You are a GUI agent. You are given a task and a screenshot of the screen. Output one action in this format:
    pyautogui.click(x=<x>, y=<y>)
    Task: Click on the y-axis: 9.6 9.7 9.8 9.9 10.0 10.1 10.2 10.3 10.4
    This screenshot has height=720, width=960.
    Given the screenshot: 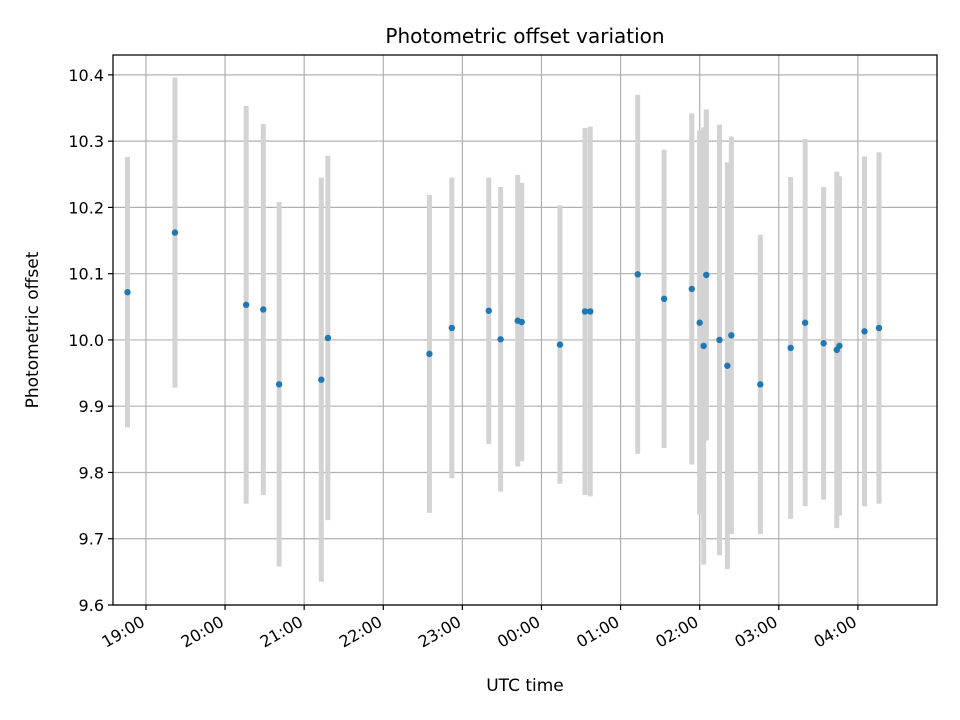 What is the action you would take?
    pyautogui.click(x=90, y=340)
    